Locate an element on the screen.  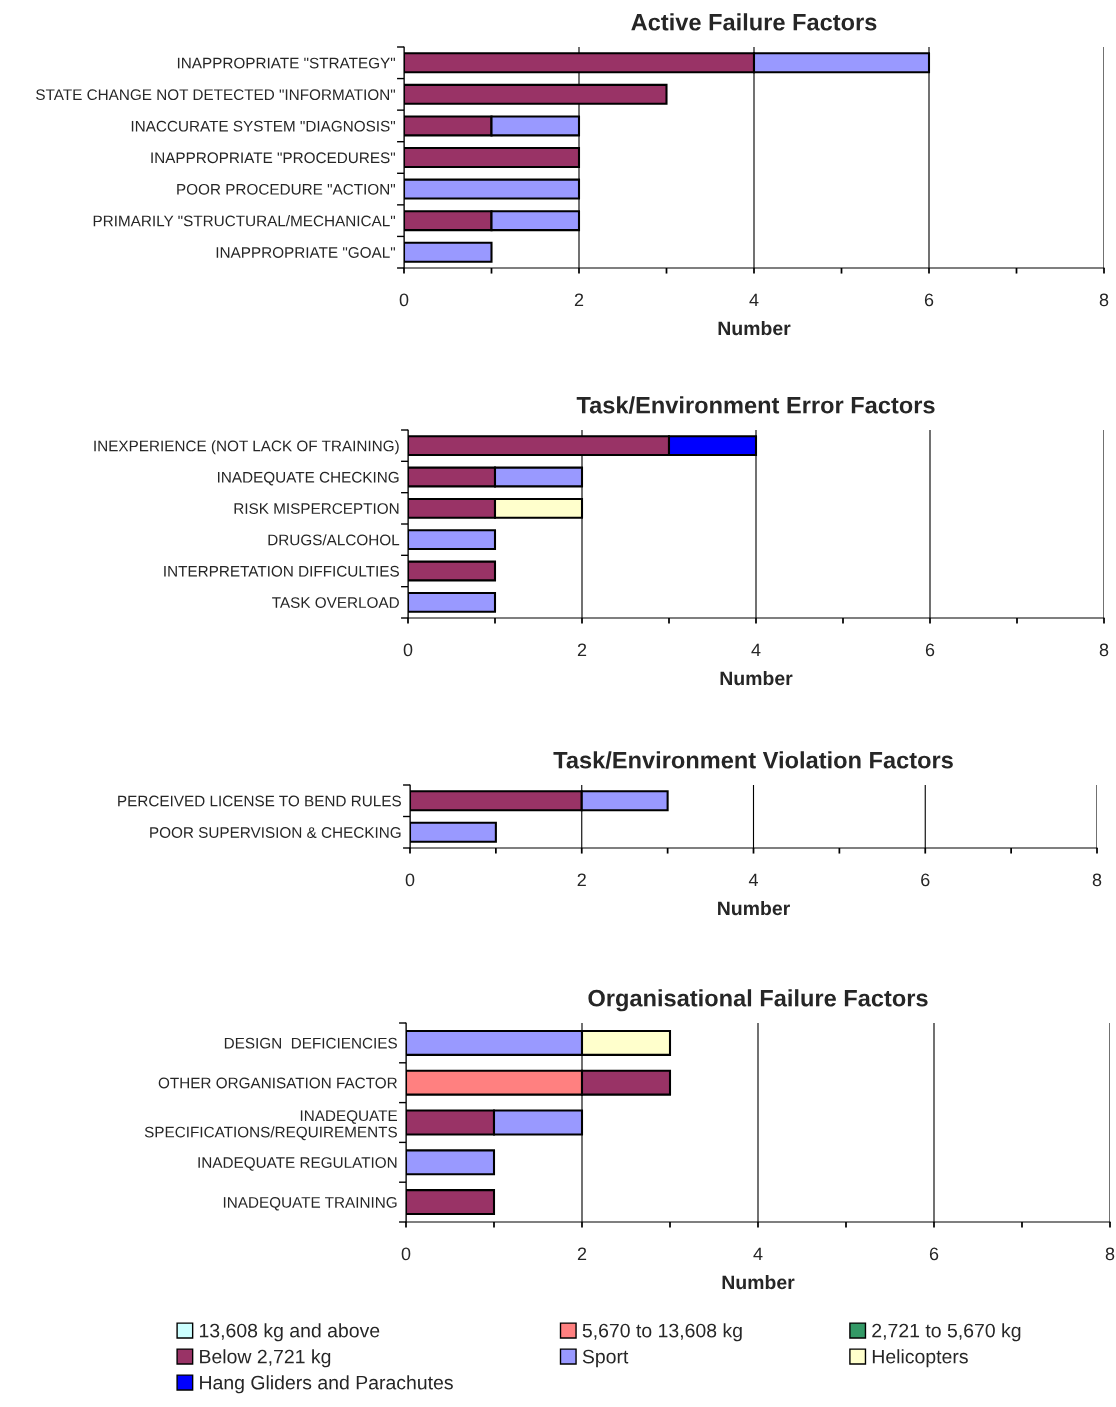
legend-label: Sport is located at coordinates (605, 1358).